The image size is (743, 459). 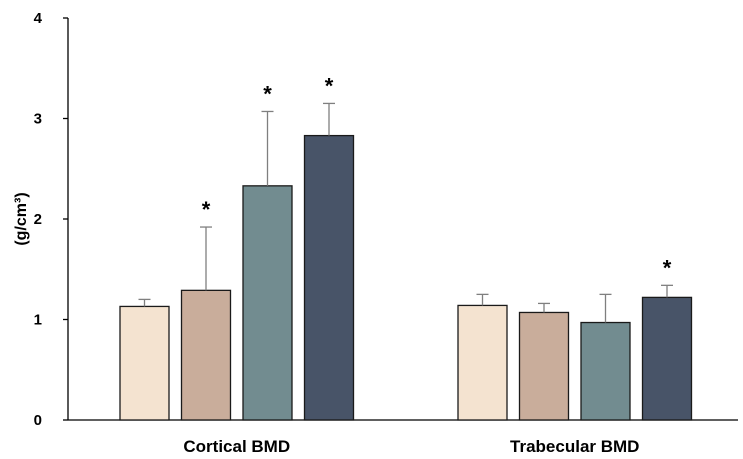 I want to click on y-axis-ticks: 0 1 2 3 4, so click(x=51, y=219).